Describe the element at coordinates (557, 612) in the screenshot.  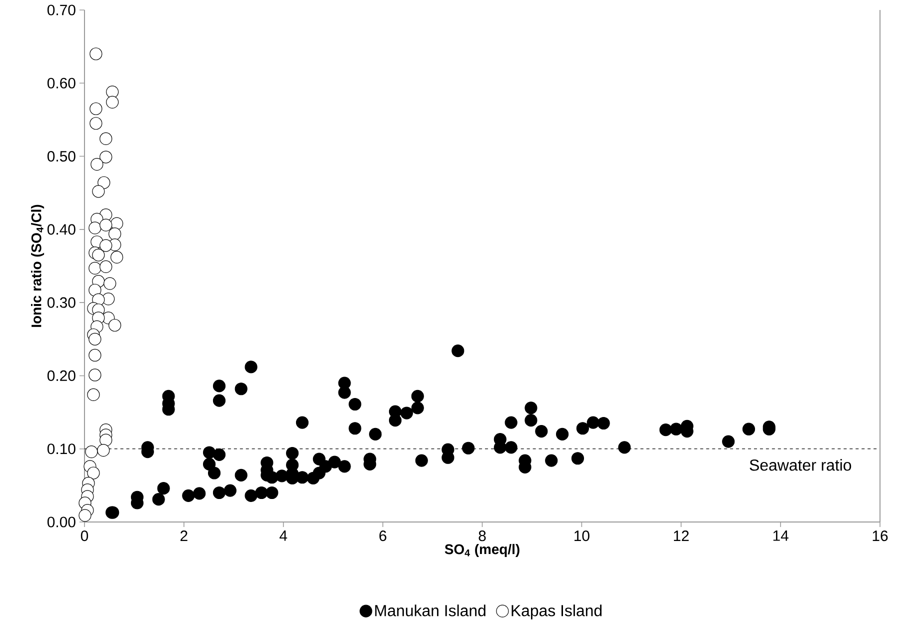
I see `legend-label: Kapas Island` at that location.